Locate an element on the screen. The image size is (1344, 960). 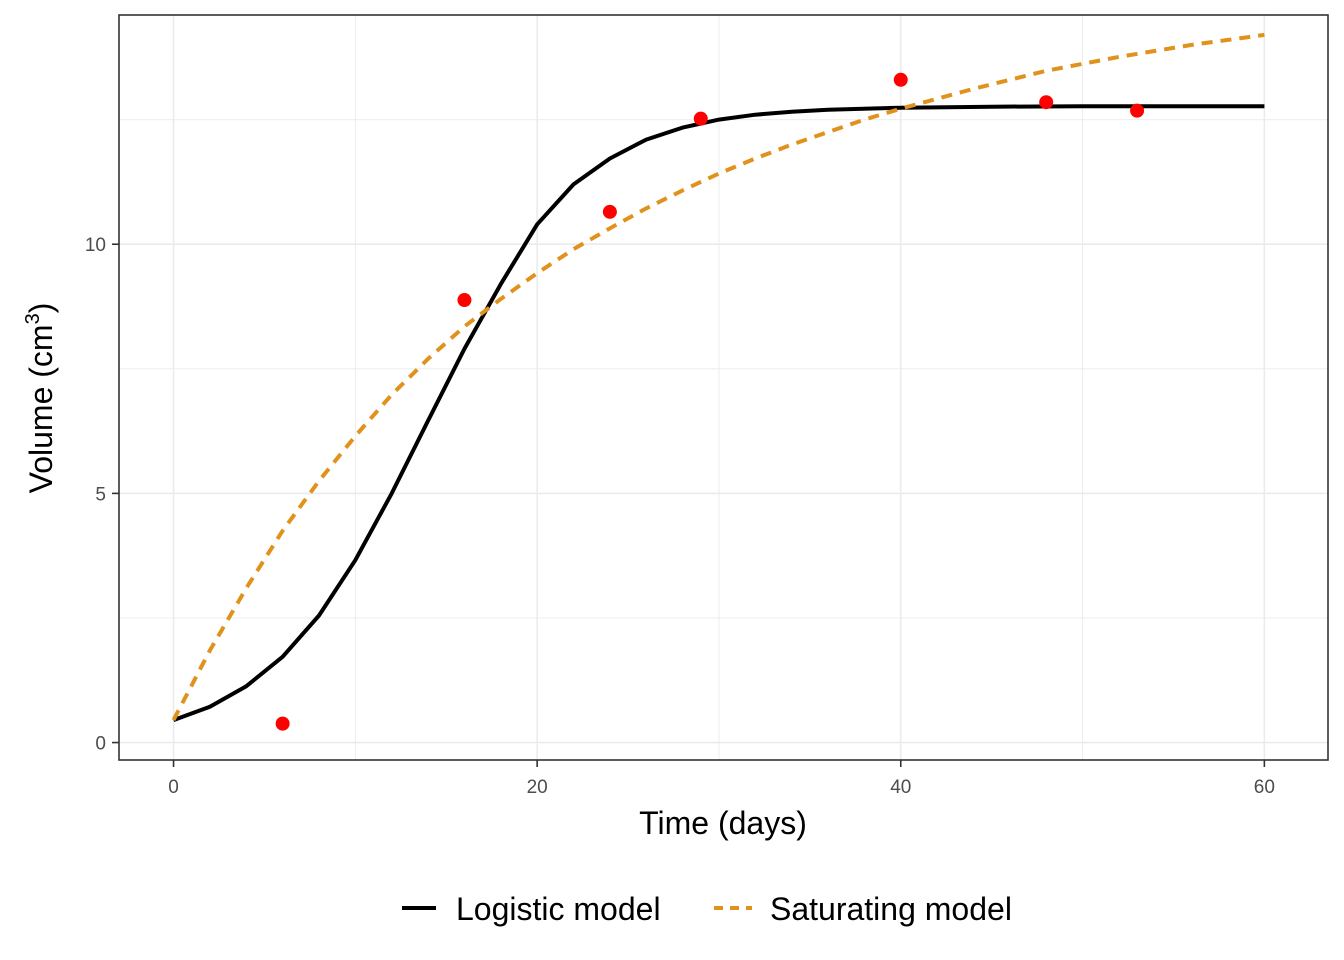
y-axis-title: Volume (cm3) is located at coordinates (40, 398).